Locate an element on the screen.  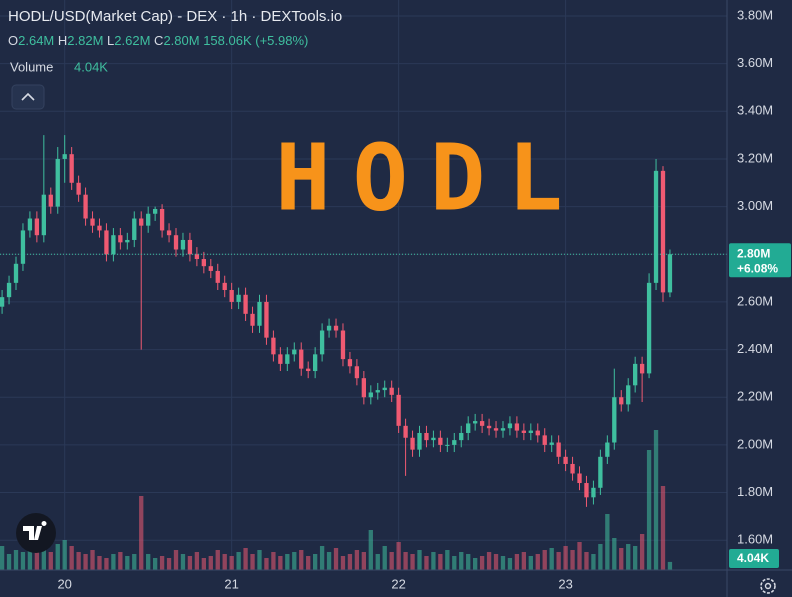
y-tick-label: 1.60M is located at coordinates (755, 539).